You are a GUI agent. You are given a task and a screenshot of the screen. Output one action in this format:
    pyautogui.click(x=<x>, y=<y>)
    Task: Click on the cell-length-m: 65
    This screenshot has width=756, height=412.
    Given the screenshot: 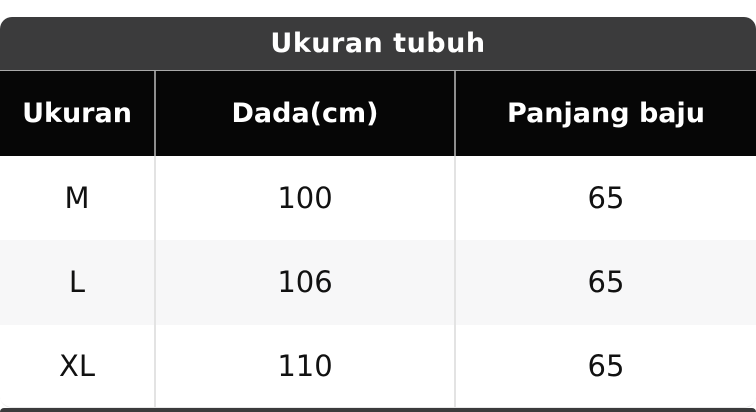 What is the action you would take?
    pyautogui.click(x=605, y=197)
    